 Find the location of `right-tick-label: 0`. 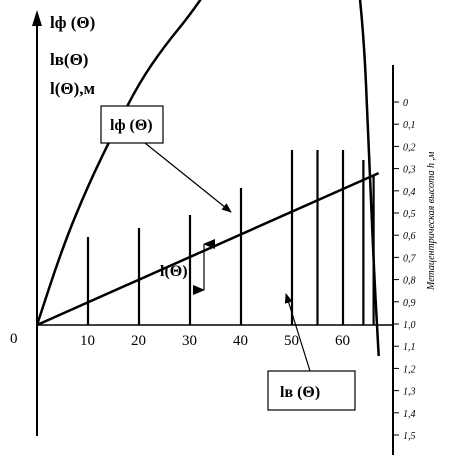

right-tick-label: 0 is located at coordinates (405, 103).